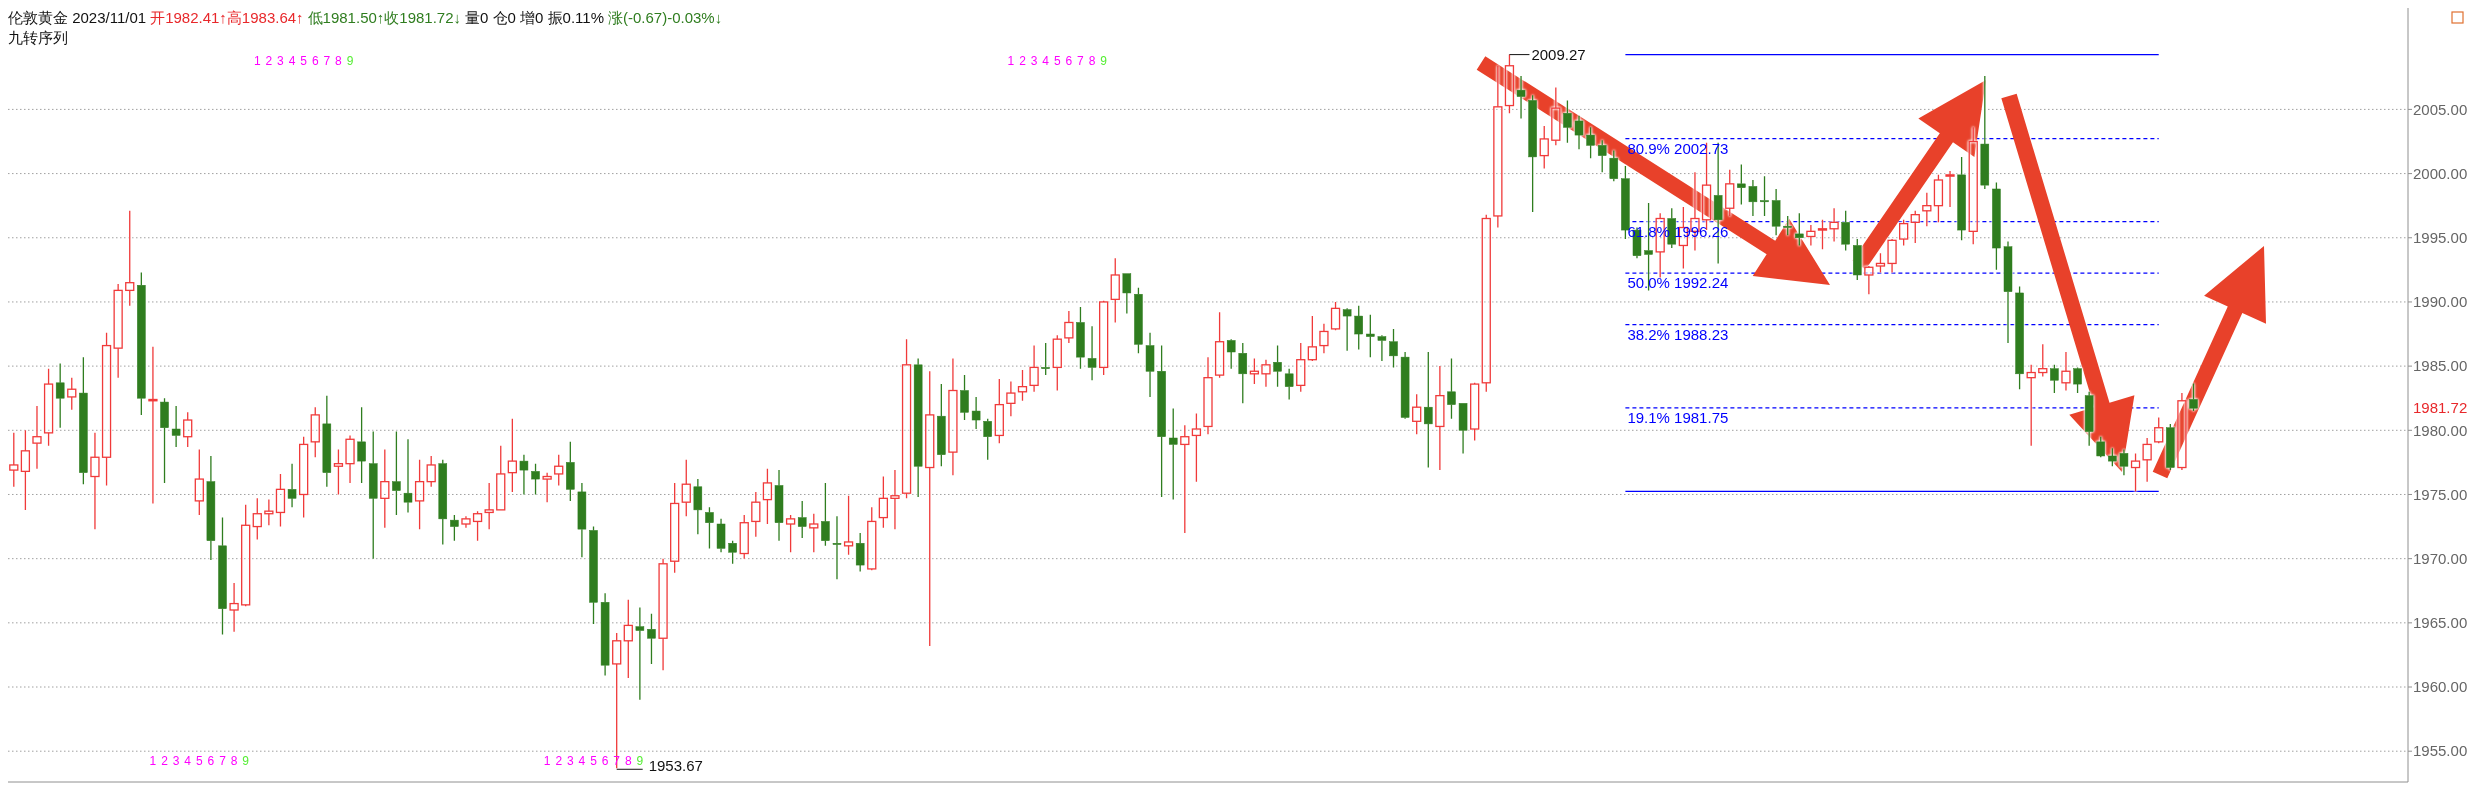 This screenshot has height=792, width=2476. I want to click on ref-line-label: 38.2% 1988.23, so click(1678, 334).